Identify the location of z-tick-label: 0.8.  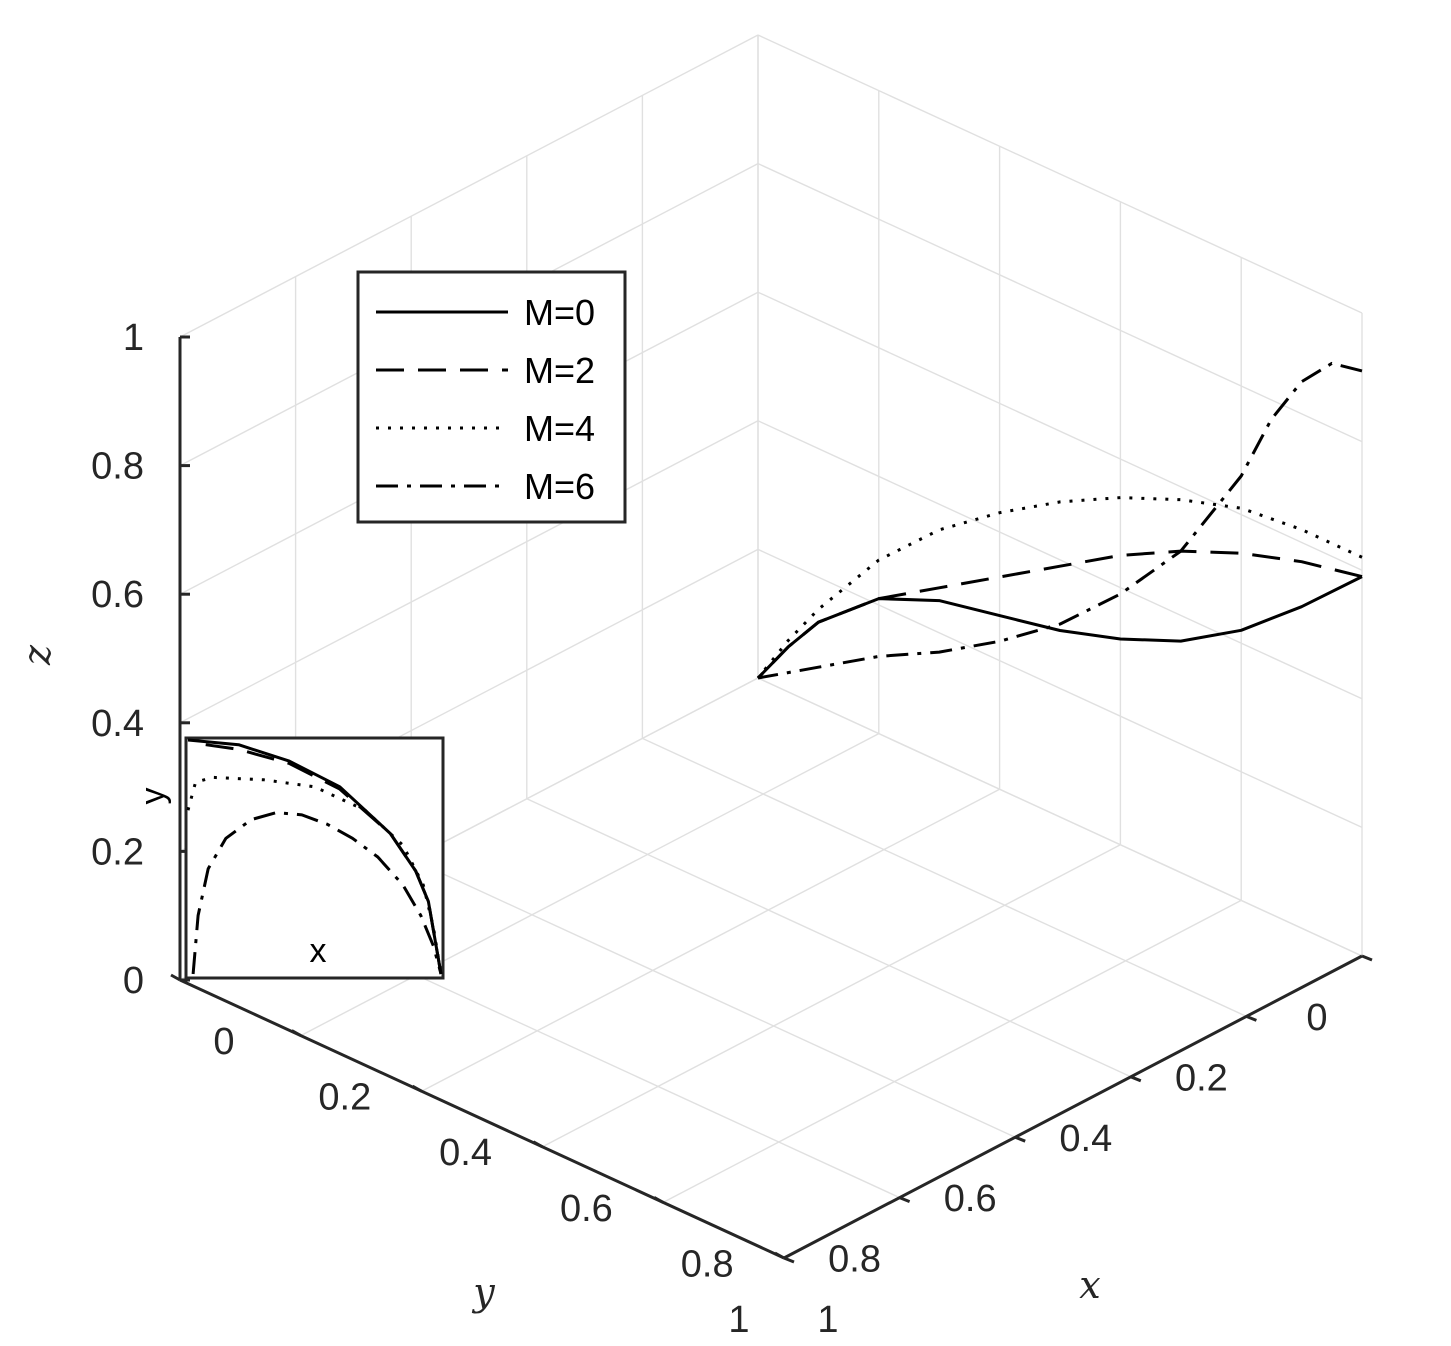
(117, 467).